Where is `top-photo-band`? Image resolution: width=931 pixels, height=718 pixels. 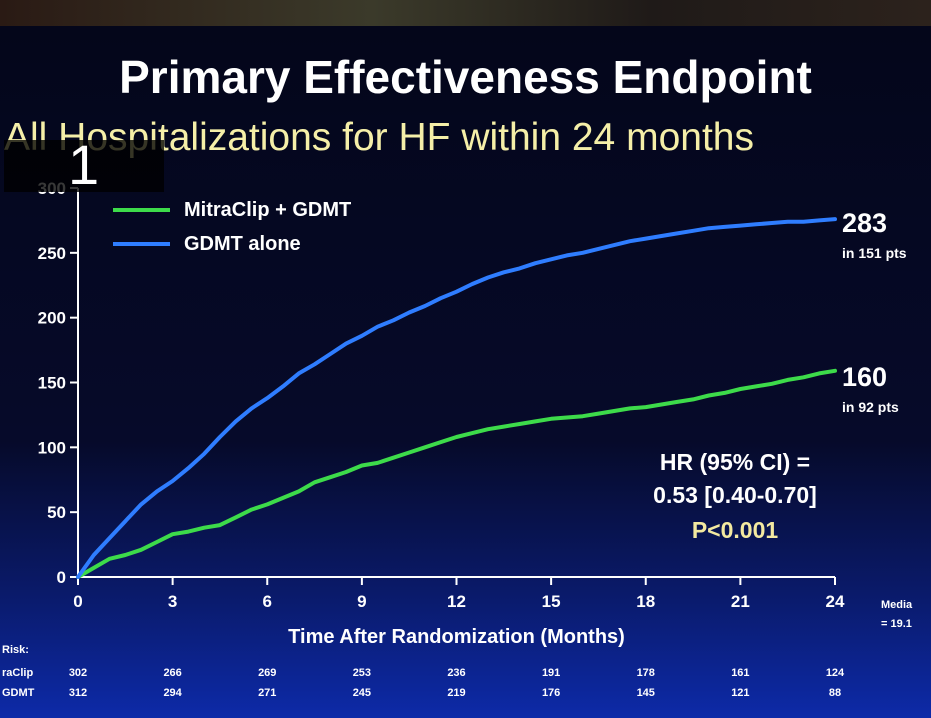
top-photo-band is located at coordinates (465, 15).